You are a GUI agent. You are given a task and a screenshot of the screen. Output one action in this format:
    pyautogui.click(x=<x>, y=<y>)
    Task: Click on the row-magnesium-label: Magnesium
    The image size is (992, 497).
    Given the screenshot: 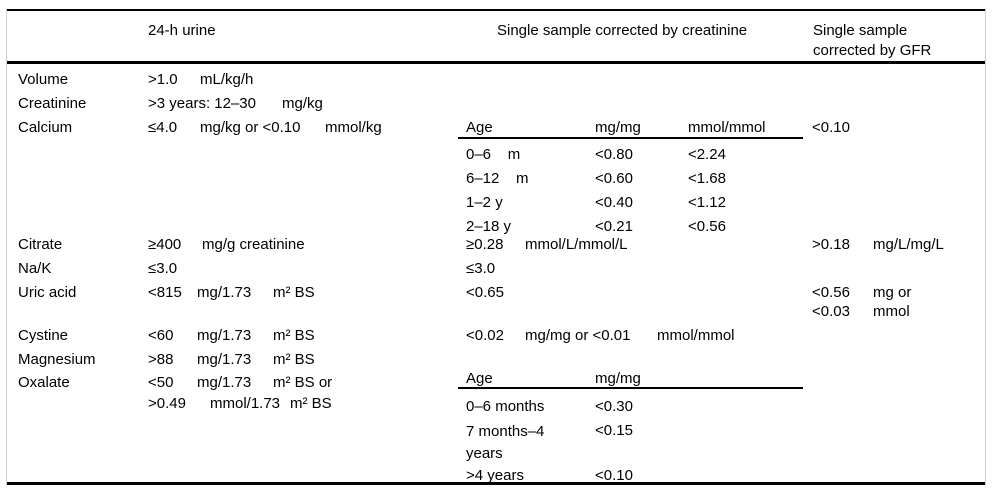 What is the action you would take?
    pyautogui.click(x=57, y=359)
    